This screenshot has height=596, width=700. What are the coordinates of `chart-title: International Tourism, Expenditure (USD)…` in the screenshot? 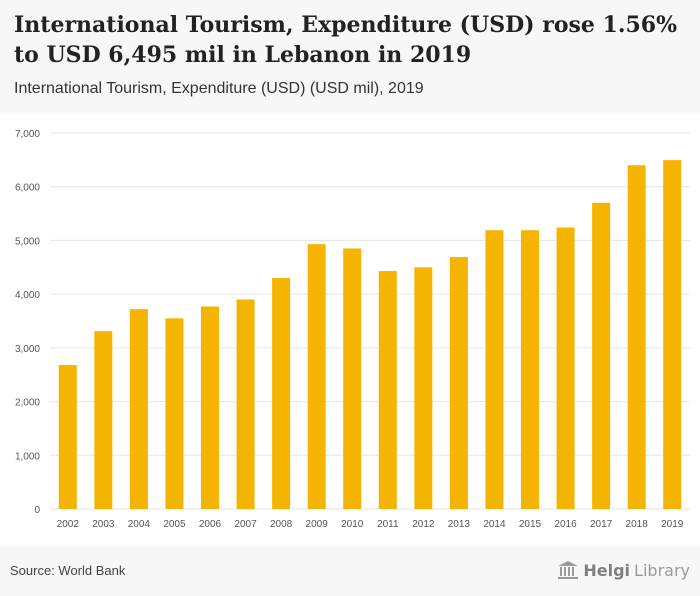 It's located at (346, 40).